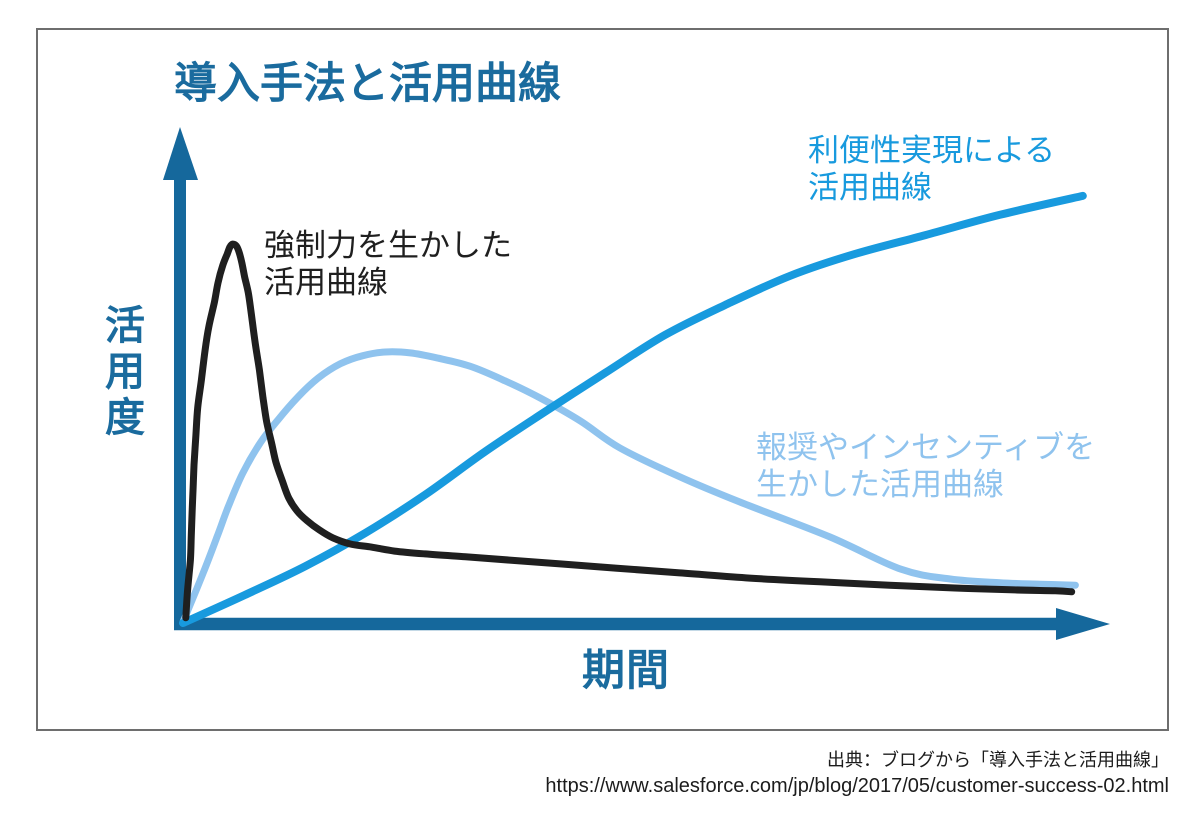 The image size is (1200, 814). I want to click on y-axis-label: 活用度, so click(121, 373).